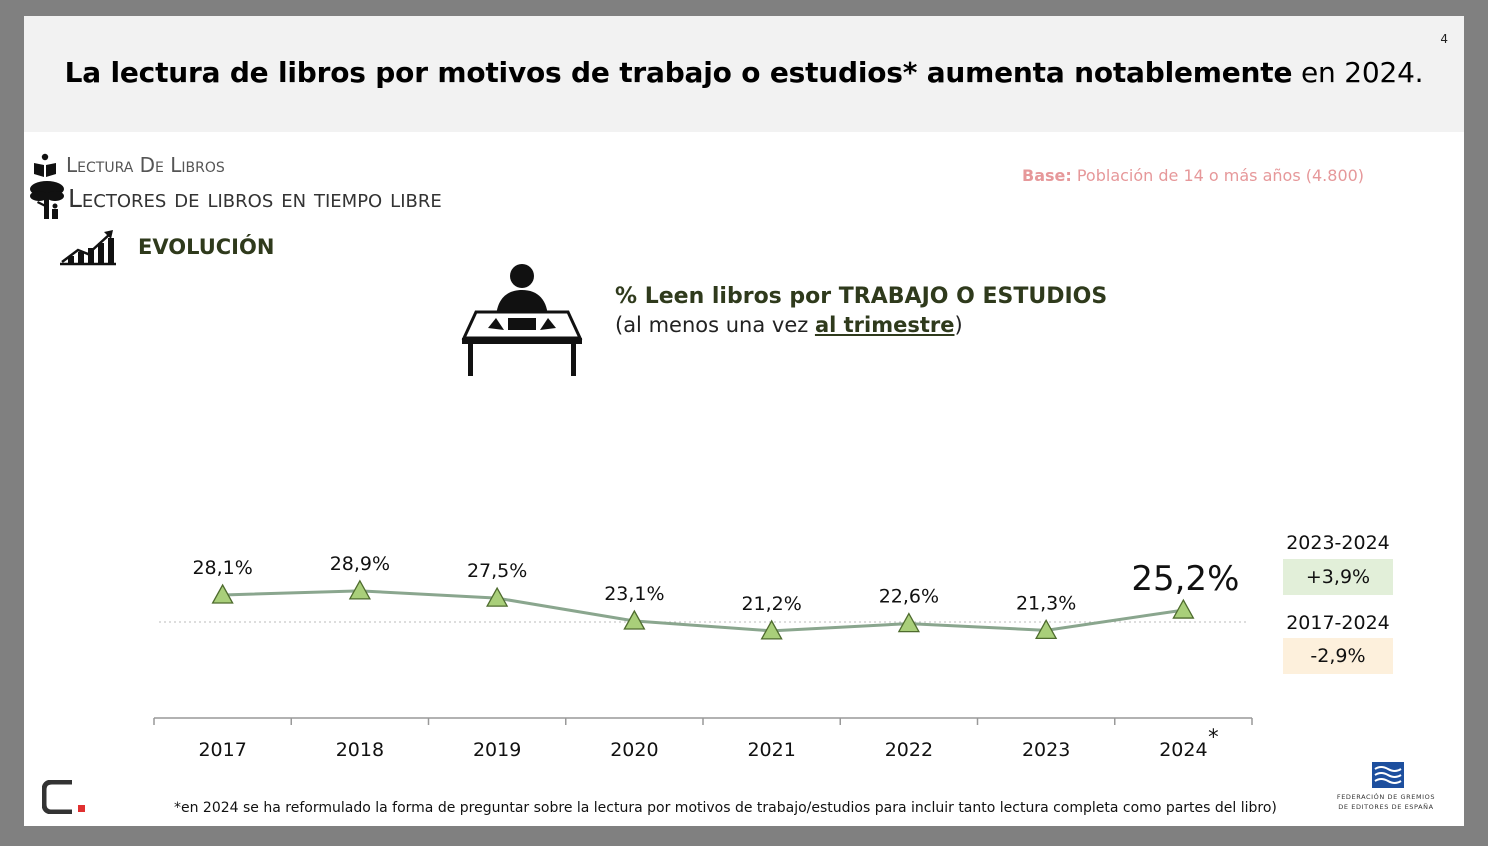 Image resolution: width=1488 pixels, height=846 pixels. Describe the element at coordinates (958, 325) in the screenshot. I see `metric-sub-after: )` at that location.